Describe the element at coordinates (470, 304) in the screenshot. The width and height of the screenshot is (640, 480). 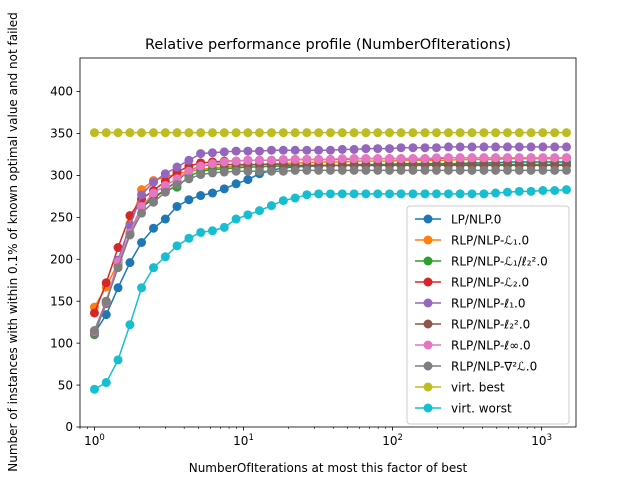
I see `legend-entry: RLP/NLP-ℓ₁.0` at that location.